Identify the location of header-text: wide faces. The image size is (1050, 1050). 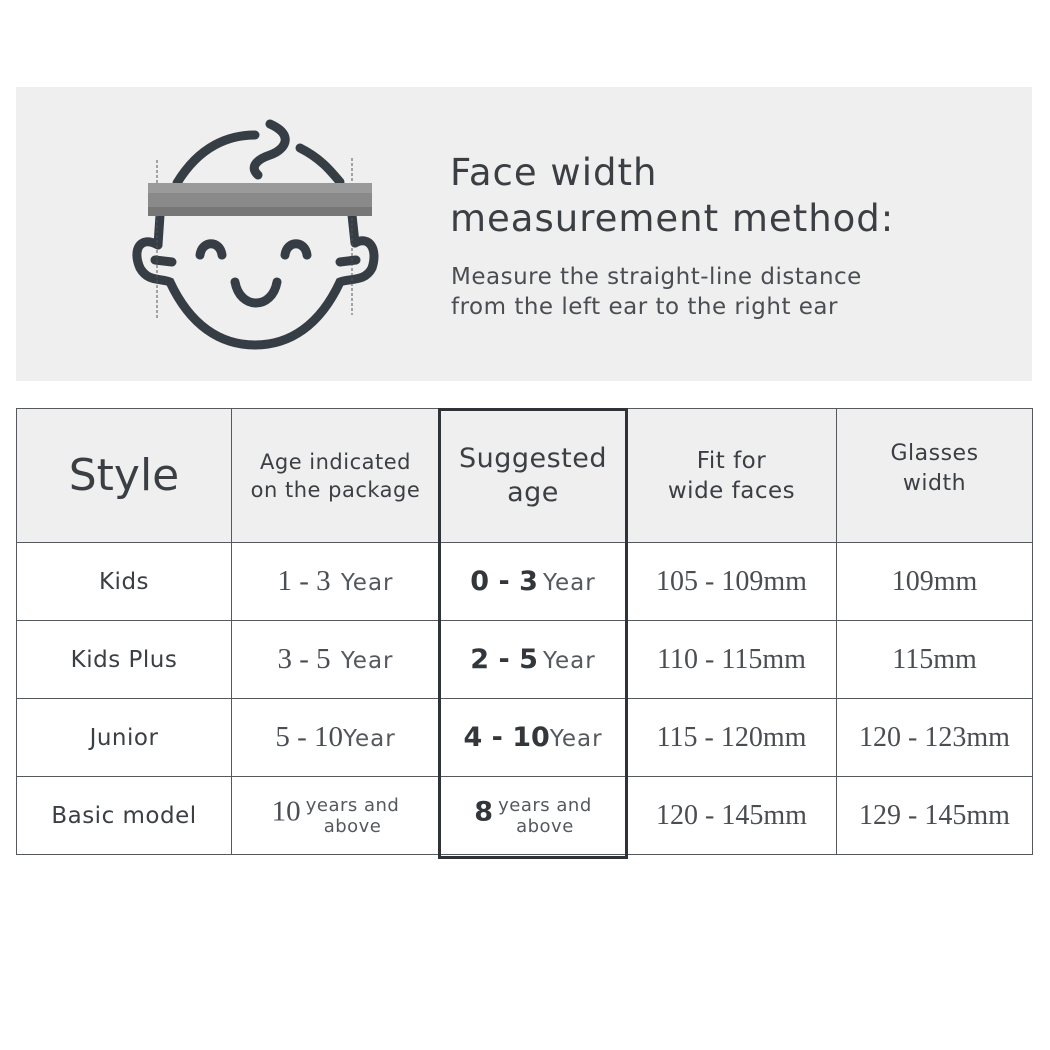
(731, 490).